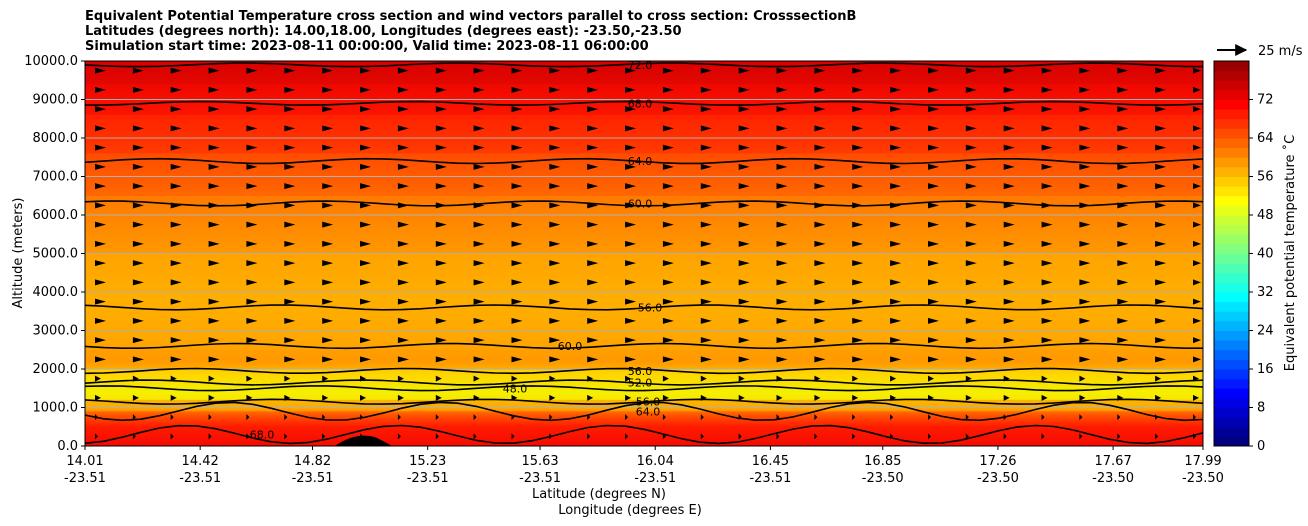 The width and height of the screenshot is (1308, 526). Describe the element at coordinates (56, 408) in the screenshot. I see `y-tick-label: 1000.0` at that location.